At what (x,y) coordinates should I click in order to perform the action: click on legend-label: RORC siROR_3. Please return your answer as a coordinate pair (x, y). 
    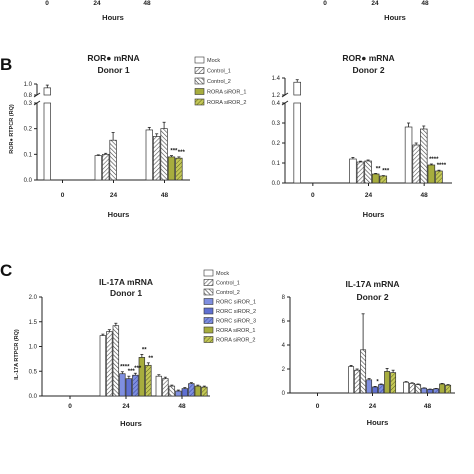
    Looking at the image, I should click on (236, 322).